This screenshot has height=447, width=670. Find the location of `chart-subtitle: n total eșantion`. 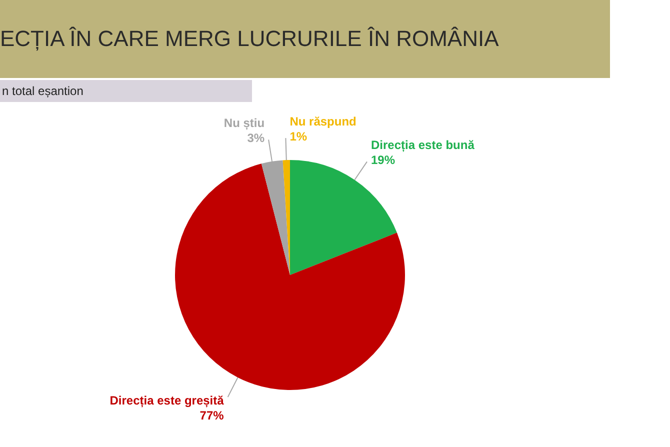

chart-subtitle: n total eșantion is located at coordinates (43, 91).